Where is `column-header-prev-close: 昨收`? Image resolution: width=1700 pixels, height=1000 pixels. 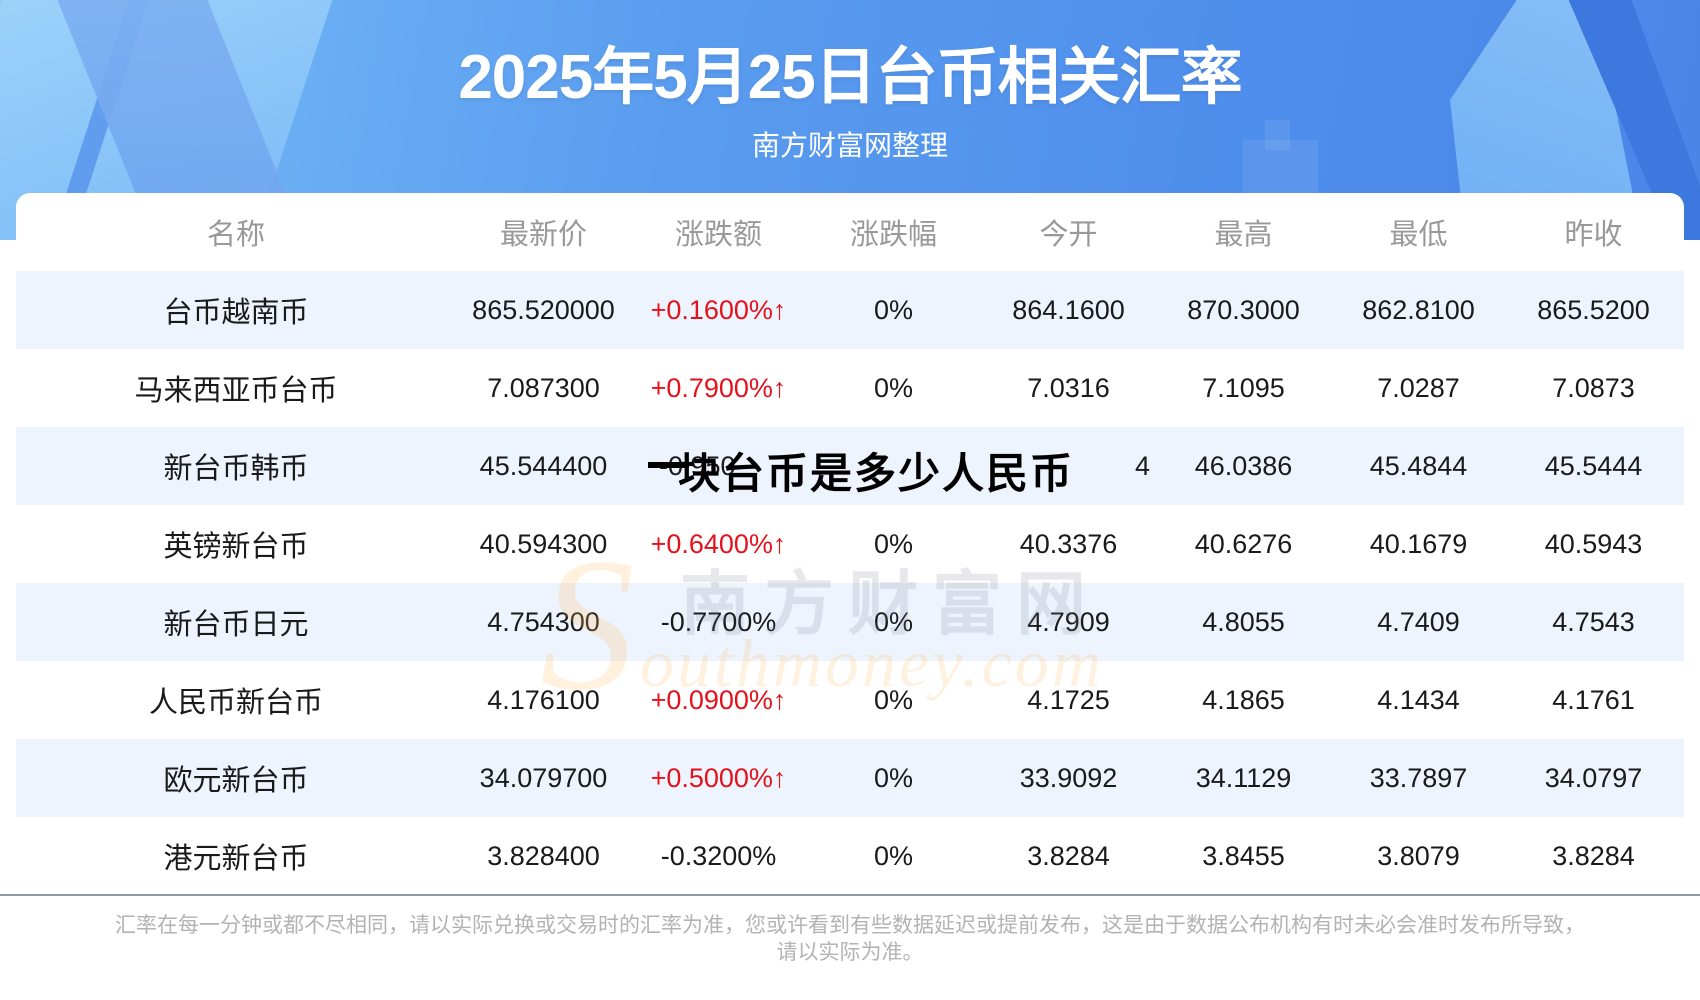 column-header-prev-close: 昨收 is located at coordinates (1593, 235).